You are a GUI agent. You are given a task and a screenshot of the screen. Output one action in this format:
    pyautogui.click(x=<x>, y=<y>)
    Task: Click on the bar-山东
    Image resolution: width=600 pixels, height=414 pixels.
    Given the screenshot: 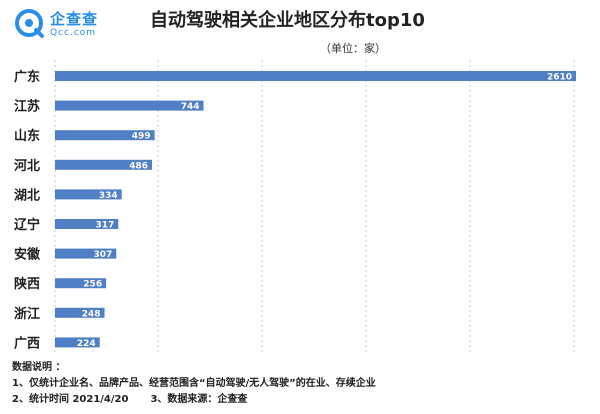 What is the action you would take?
    pyautogui.click(x=105, y=135)
    